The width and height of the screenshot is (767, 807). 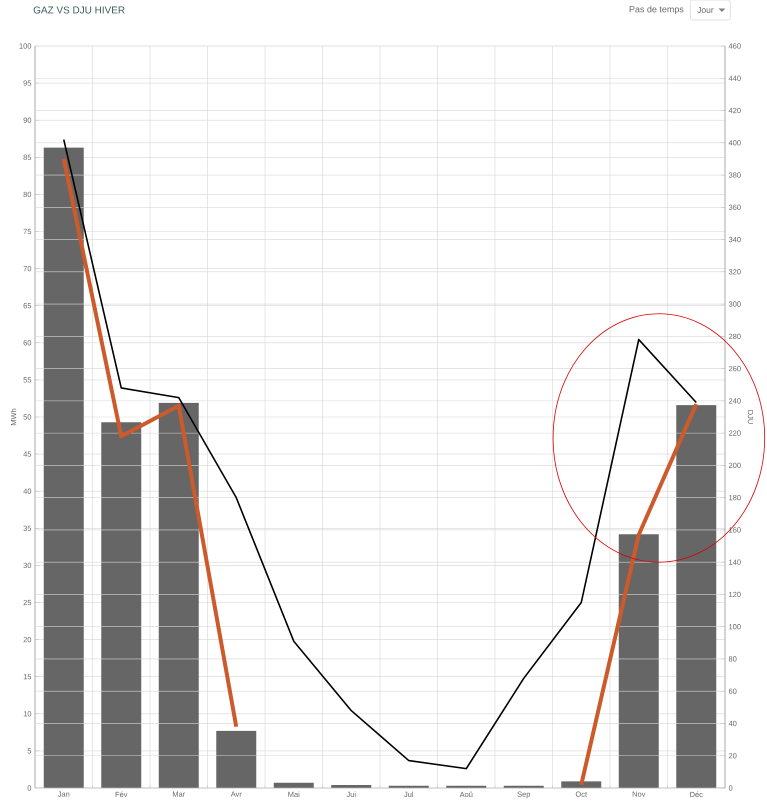 What do you see at coordinates (705, 10) in the screenshot?
I see `text: Jour` at bounding box center [705, 10].